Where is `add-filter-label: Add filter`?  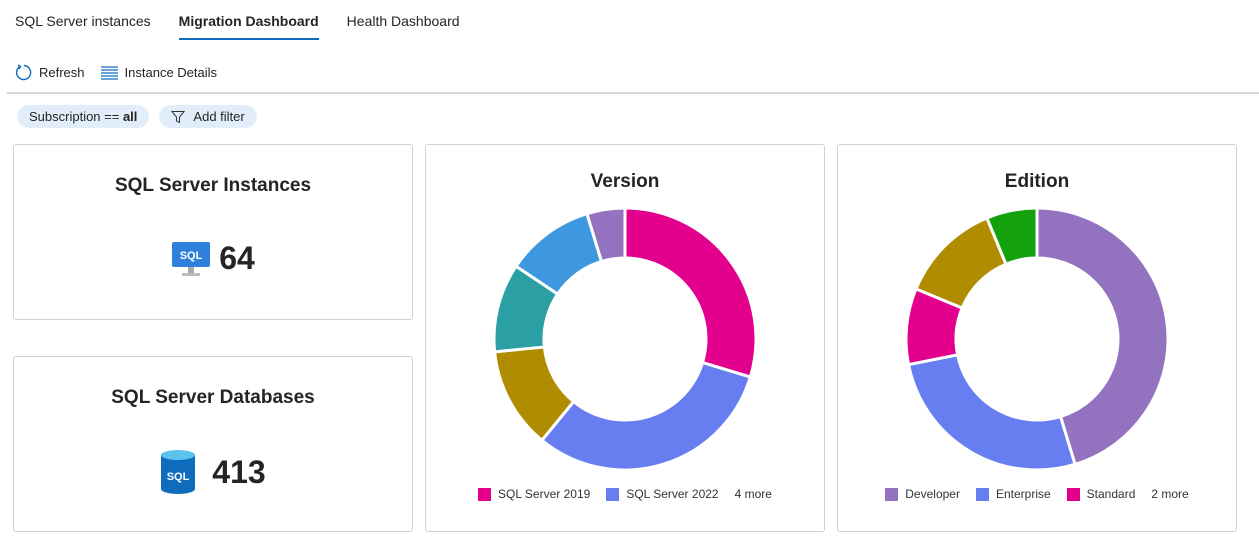
add-filter-label: Add filter is located at coordinates (219, 116).